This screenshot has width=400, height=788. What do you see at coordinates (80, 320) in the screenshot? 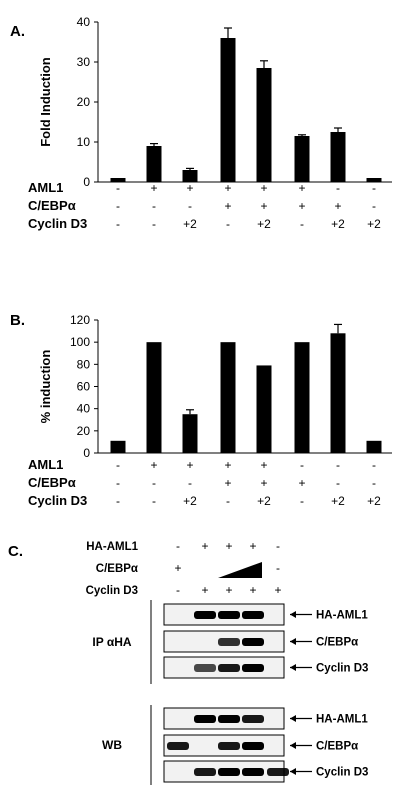
I see `y-tick-label: 120` at bounding box center [80, 320].